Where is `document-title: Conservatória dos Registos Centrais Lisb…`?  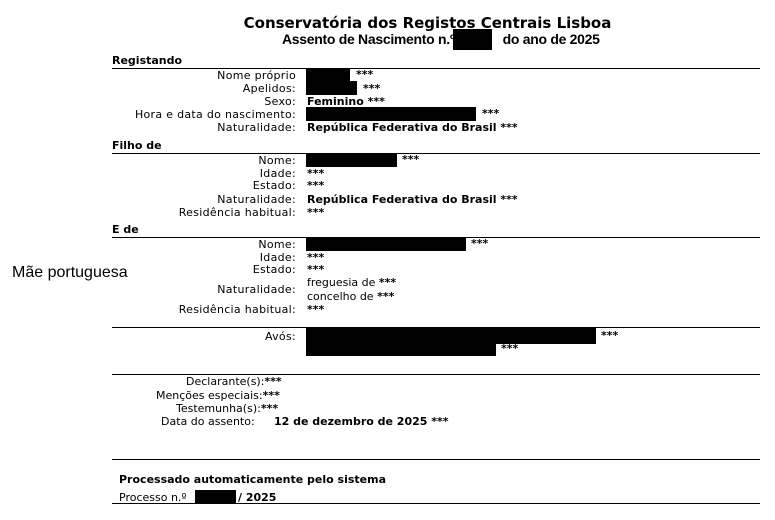 document-title: Conservatória dos Registos Centrais Lisb… is located at coordinates (427, 23).